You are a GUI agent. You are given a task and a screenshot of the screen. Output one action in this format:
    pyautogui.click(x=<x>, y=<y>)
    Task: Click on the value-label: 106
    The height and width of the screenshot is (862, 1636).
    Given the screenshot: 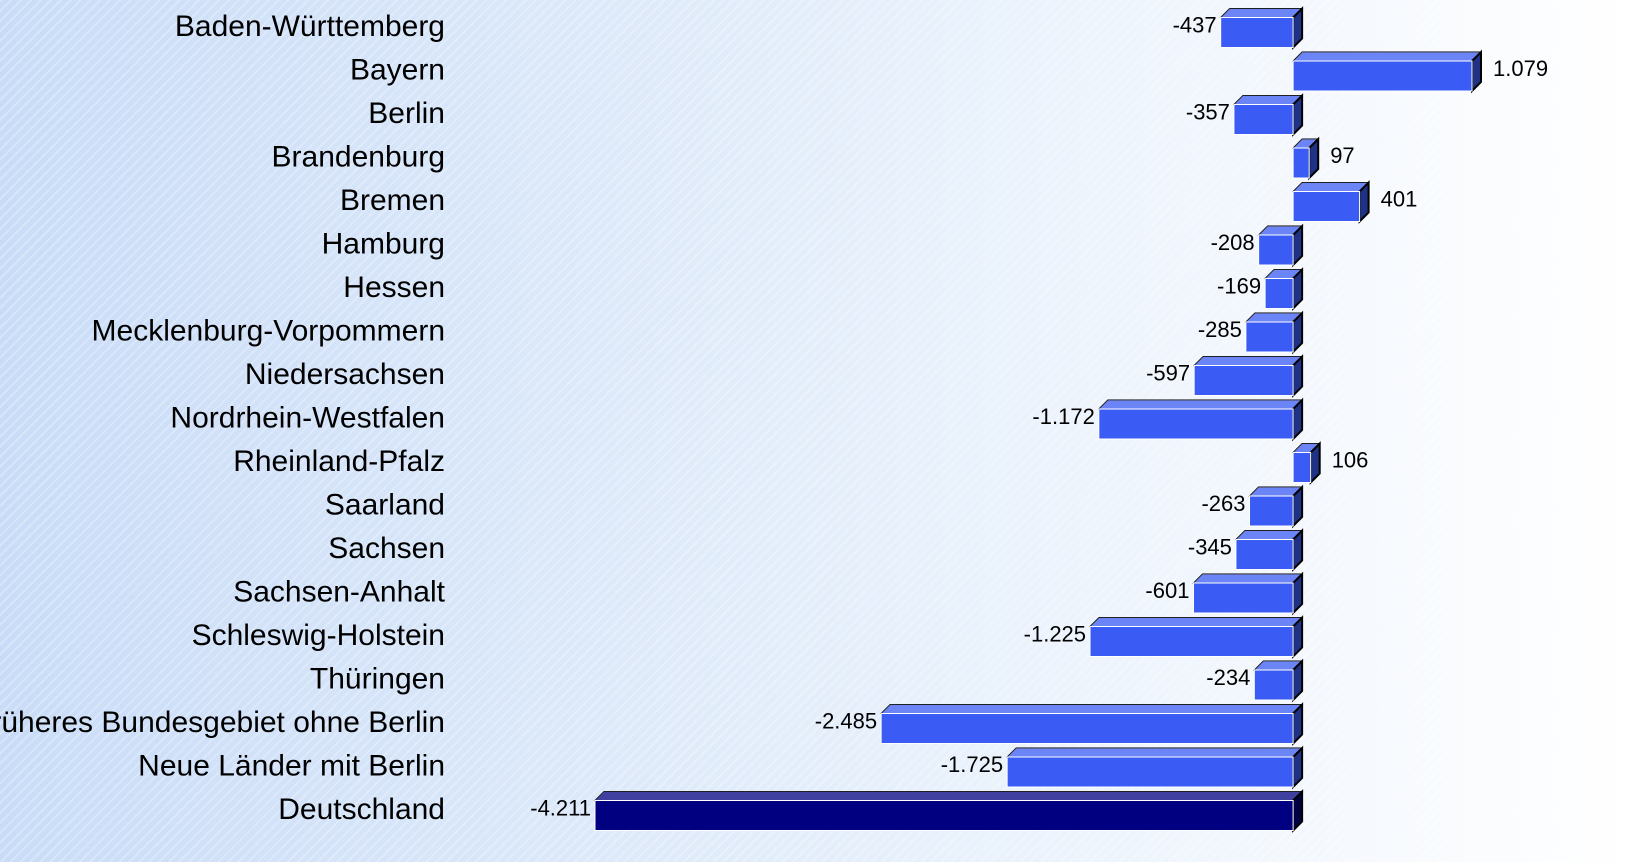 What is the action you would take?
    pyautogui.click(x=1350, y=459)
    